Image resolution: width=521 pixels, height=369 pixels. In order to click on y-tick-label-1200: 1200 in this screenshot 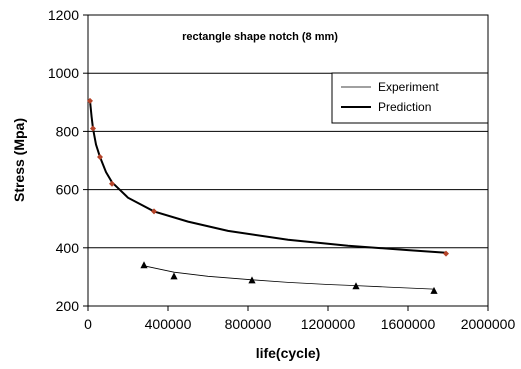, I will do `click(63, 15)`.